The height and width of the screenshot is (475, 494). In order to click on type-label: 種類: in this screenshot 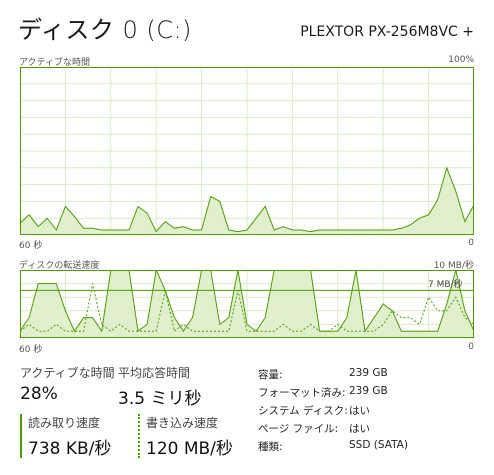, I will do `click(270, 447)`.